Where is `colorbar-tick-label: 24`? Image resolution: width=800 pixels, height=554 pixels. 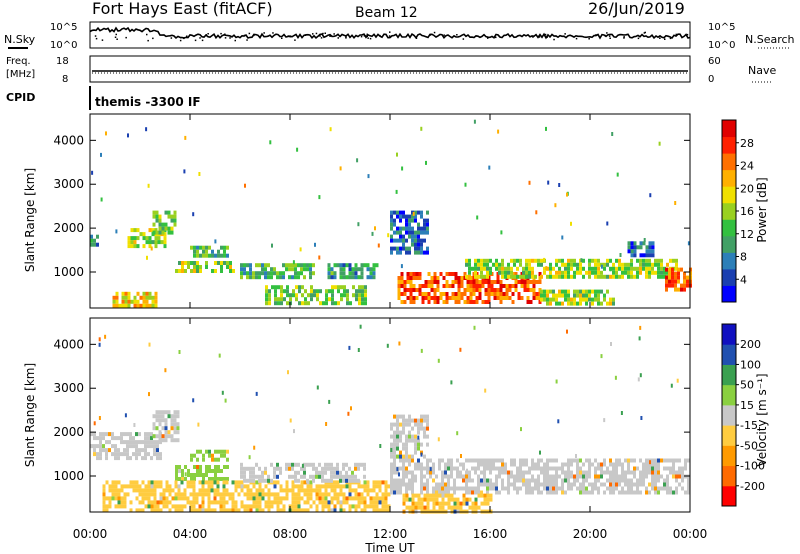 colorbar-tick-label: 24 is located at coordinates (747, 166).